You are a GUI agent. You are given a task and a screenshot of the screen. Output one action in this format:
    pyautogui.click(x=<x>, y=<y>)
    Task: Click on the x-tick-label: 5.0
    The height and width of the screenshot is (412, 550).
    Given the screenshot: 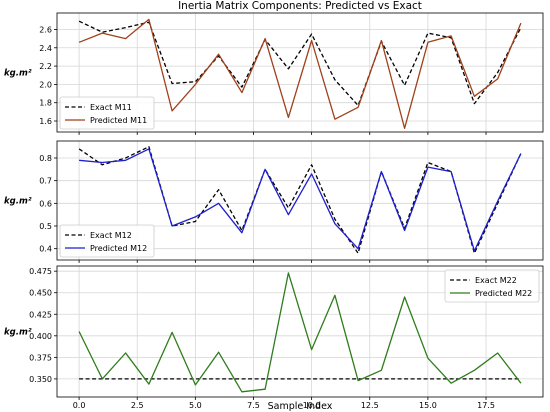 What is the action you would take?
    pyautogui.click(x=195, y=405)
    